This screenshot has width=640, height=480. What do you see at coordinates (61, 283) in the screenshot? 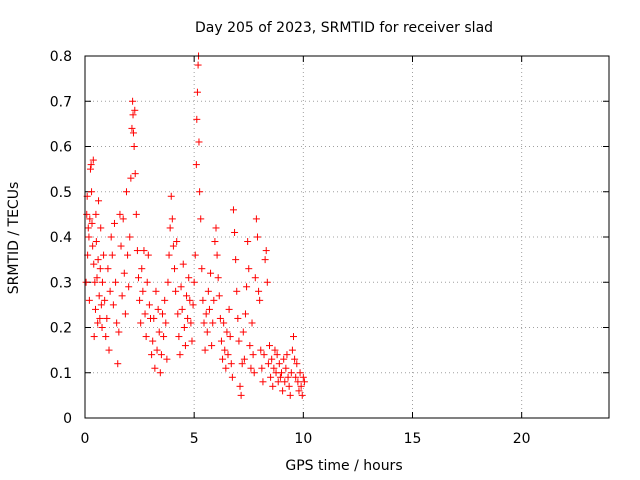
I see `y-tick-label: 0.3` at bounding box center [61, 283].